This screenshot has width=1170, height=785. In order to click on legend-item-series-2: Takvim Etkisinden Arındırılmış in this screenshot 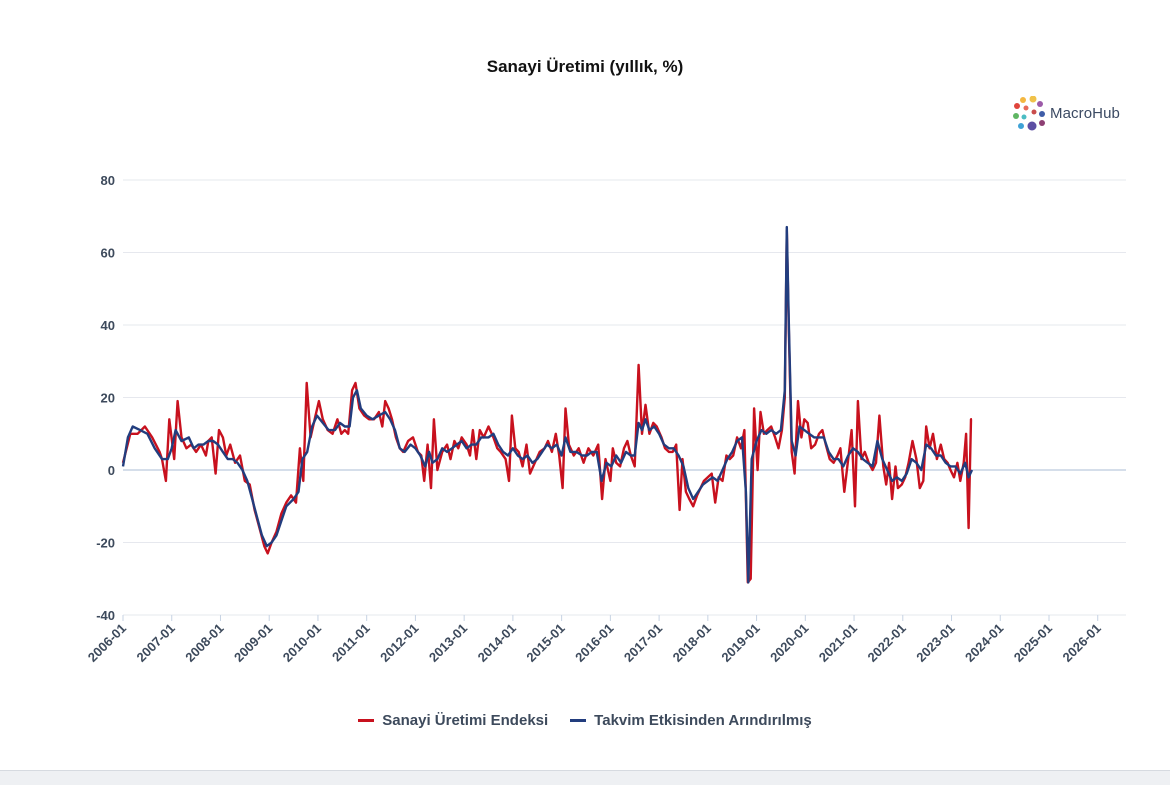, I will do `click(691, 720)`.